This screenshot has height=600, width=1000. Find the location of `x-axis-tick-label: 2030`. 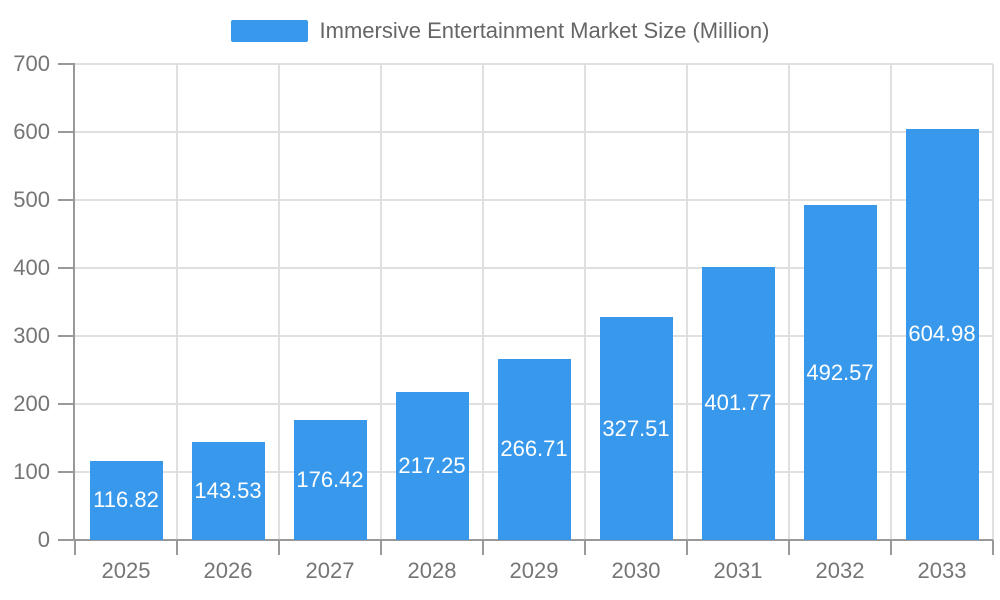

x-axis-tick-label: 2030 is located at coordinates (636, 570).